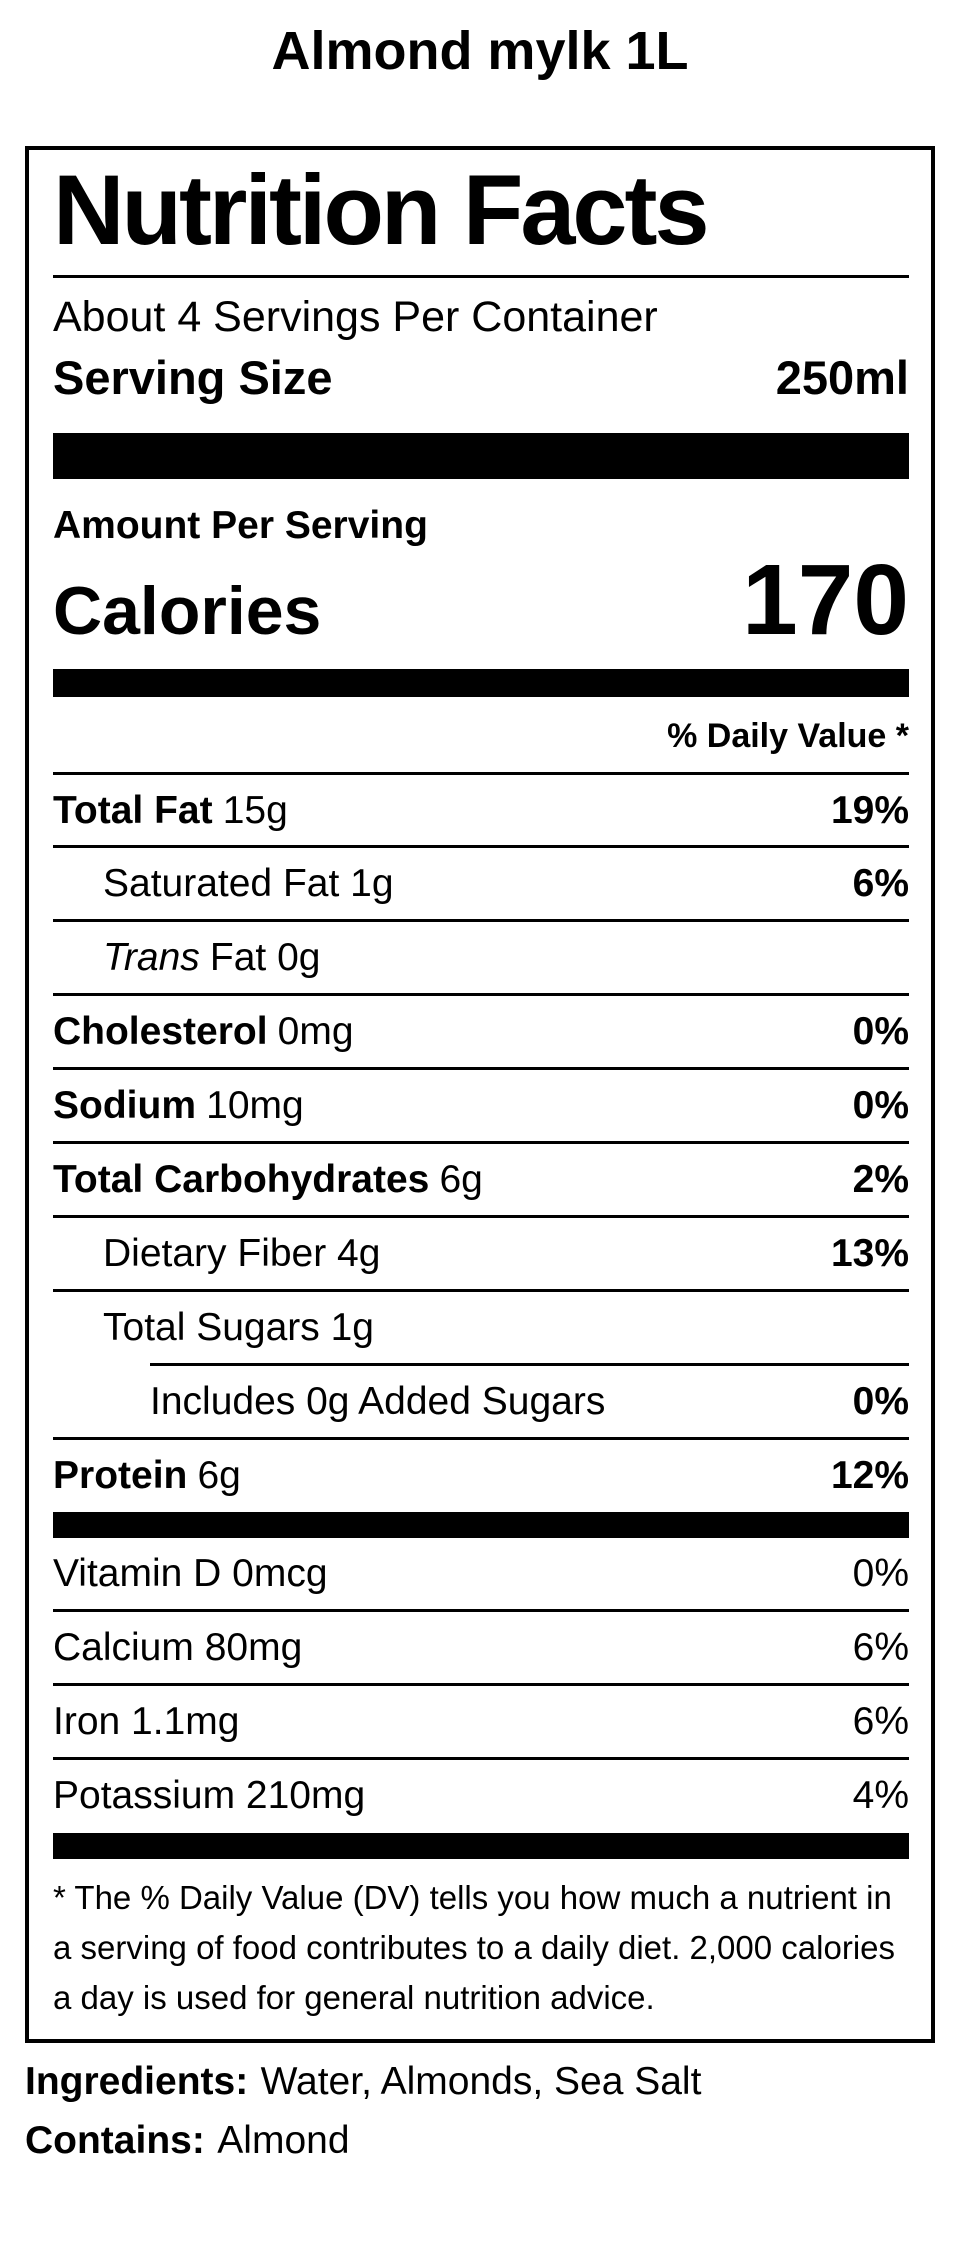  Describe the element at coordinates (481, 1105) in the screenshot. I see `nutrient-row-sodium: Sodium 10mg 0%` at that location.